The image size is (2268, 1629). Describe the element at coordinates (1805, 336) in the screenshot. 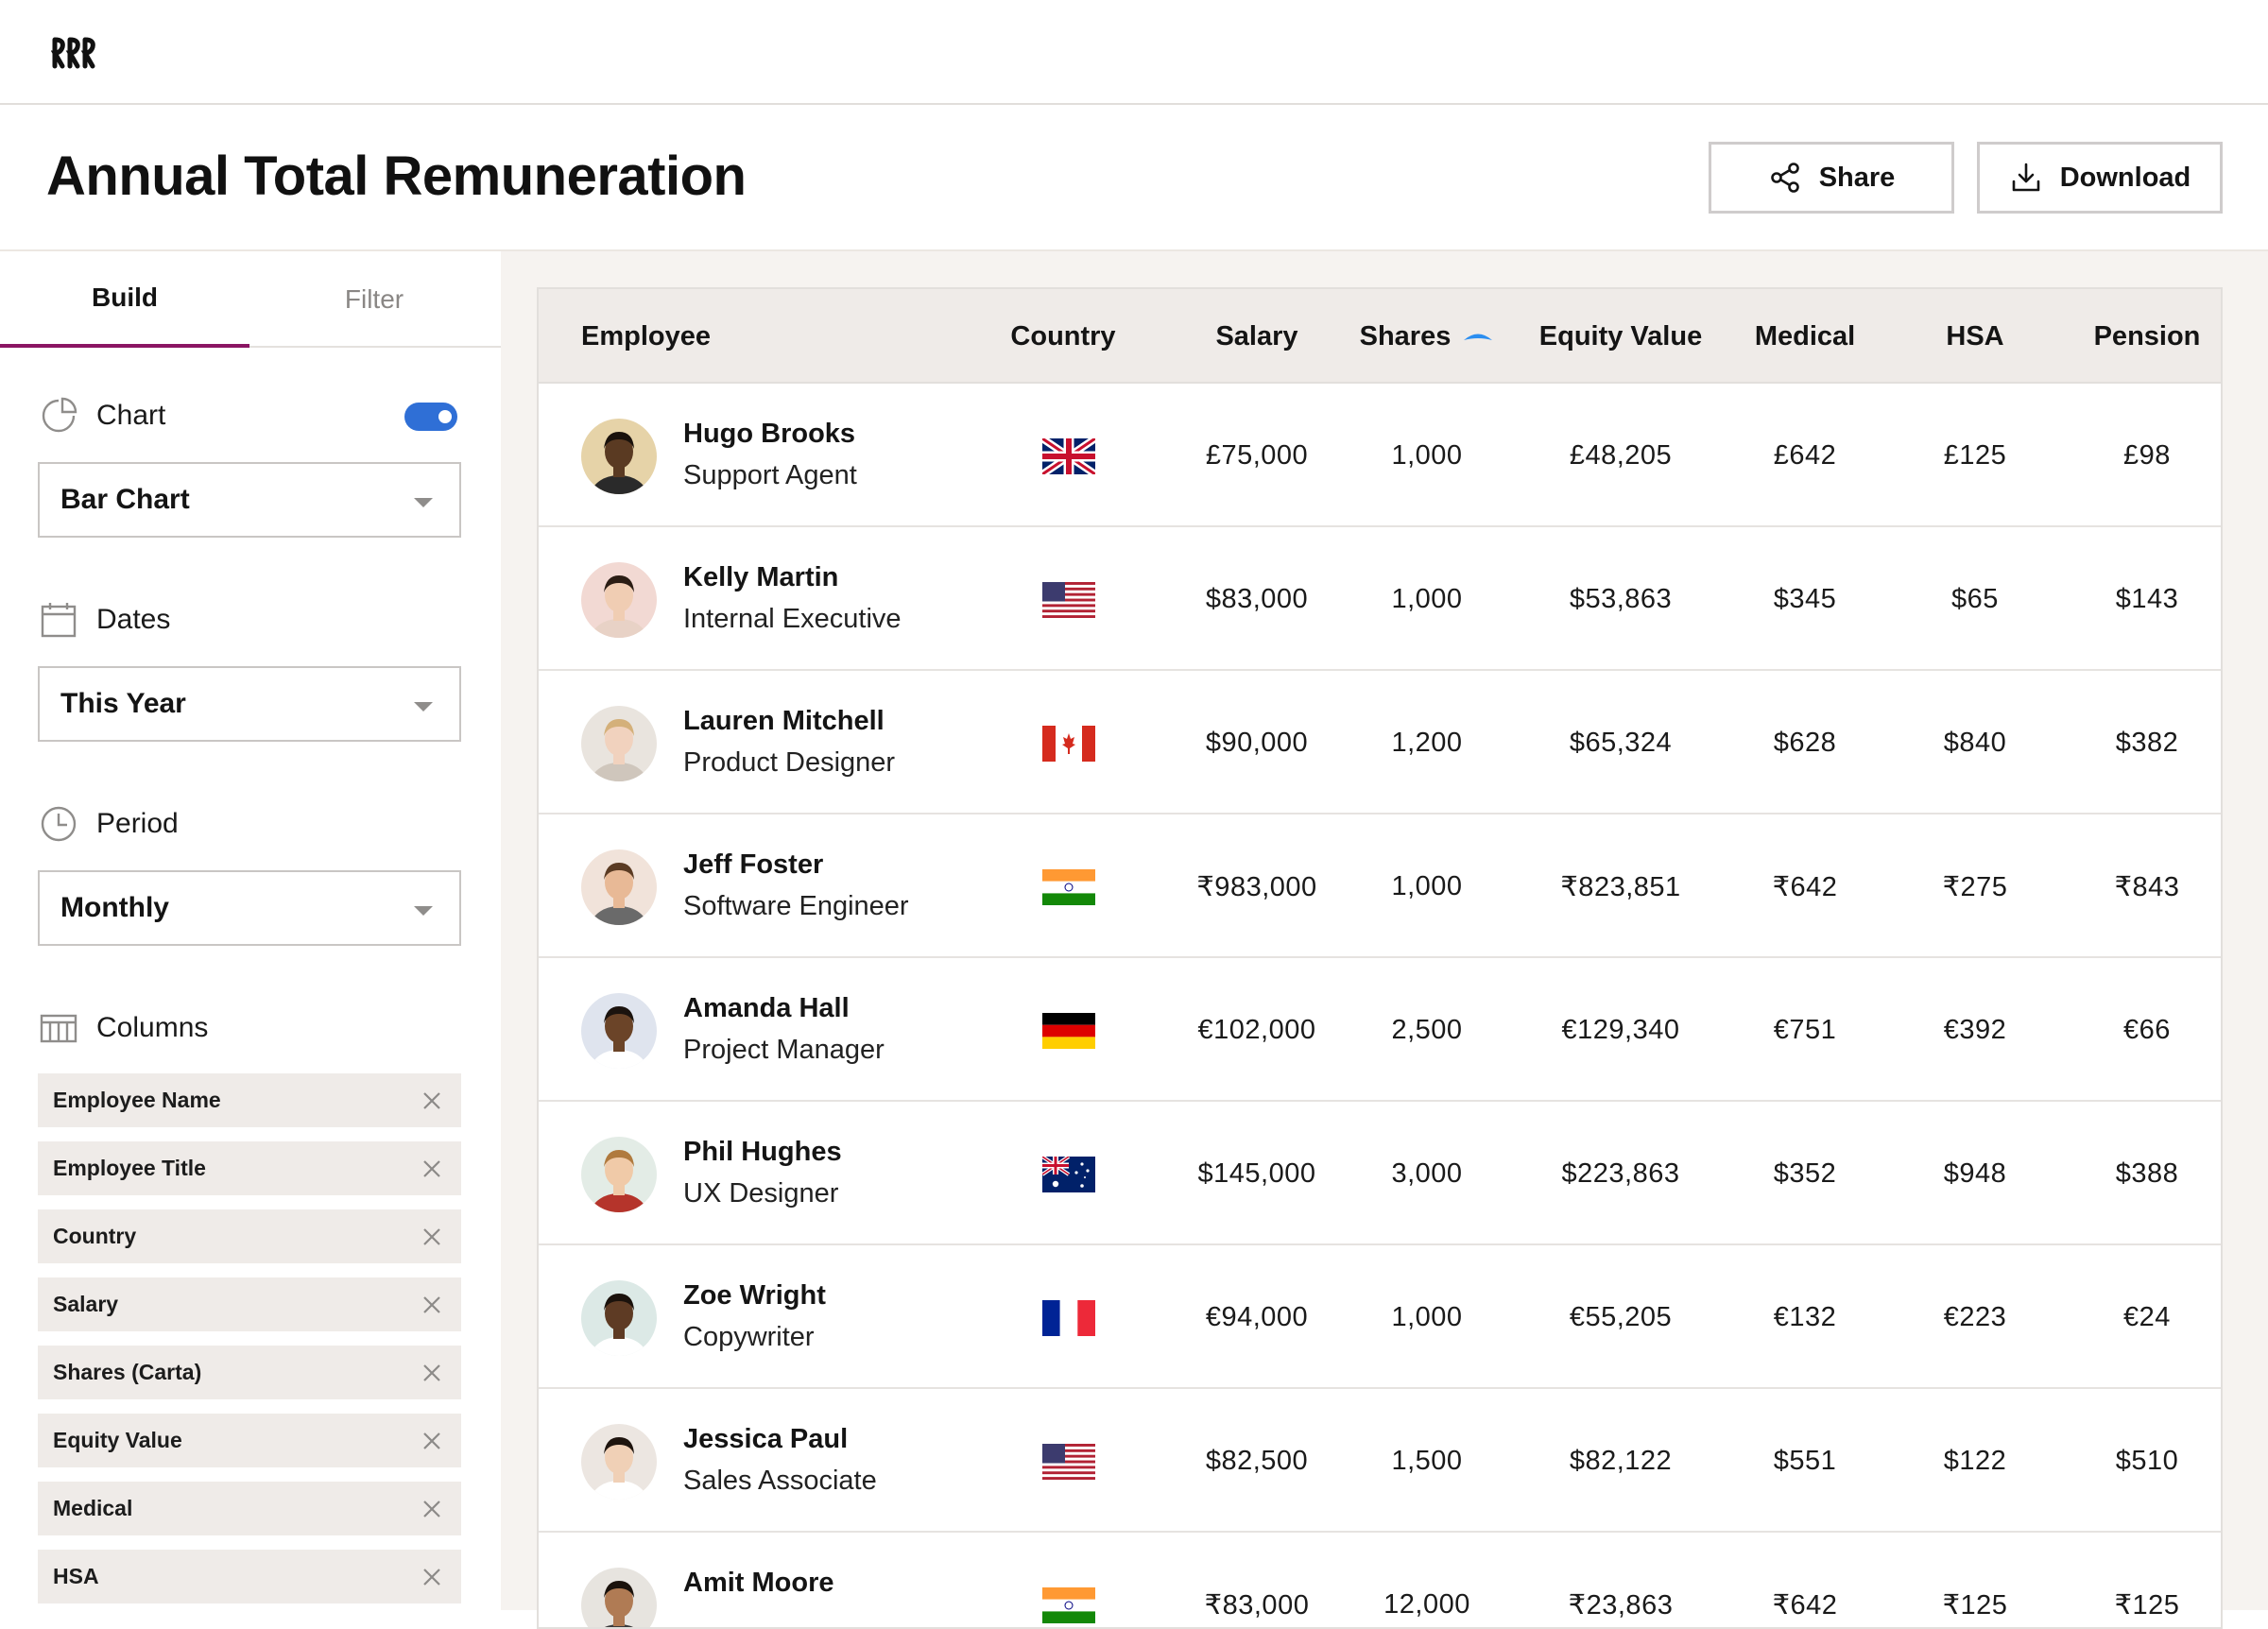

I see `col-header-medical: Medical` at that location.